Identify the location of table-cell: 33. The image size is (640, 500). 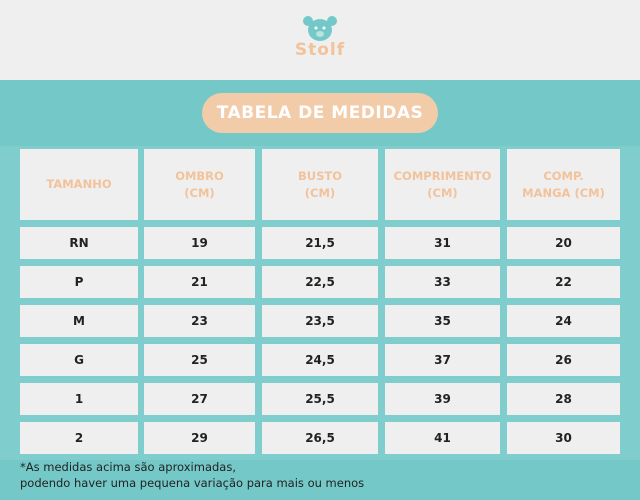
(442, 282).